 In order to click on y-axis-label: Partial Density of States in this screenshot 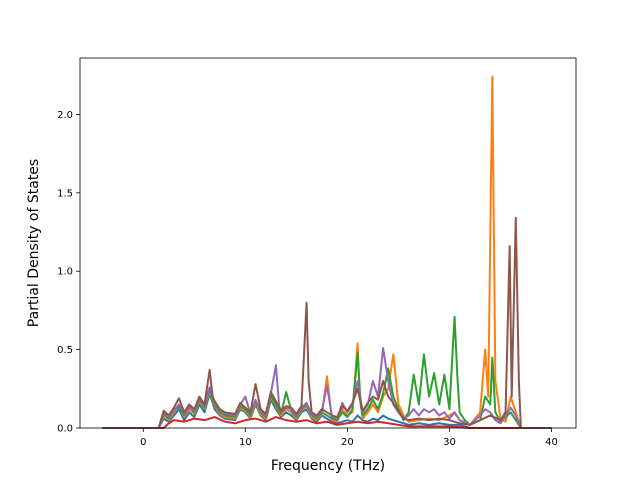, I will do `click(34, 243)`.